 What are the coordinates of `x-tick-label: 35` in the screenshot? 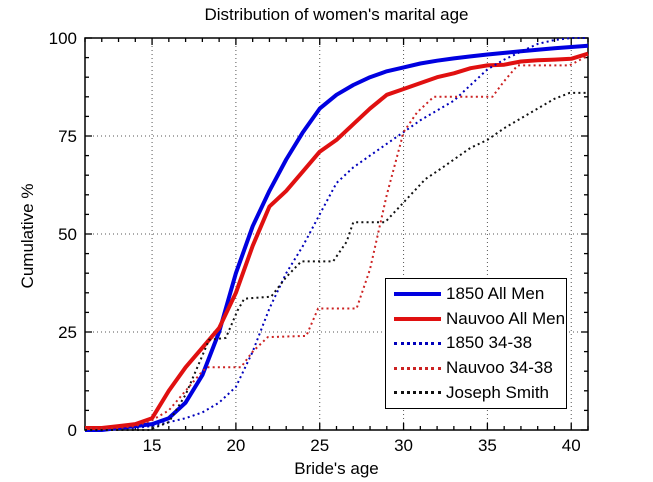 It's located at (487, 445).